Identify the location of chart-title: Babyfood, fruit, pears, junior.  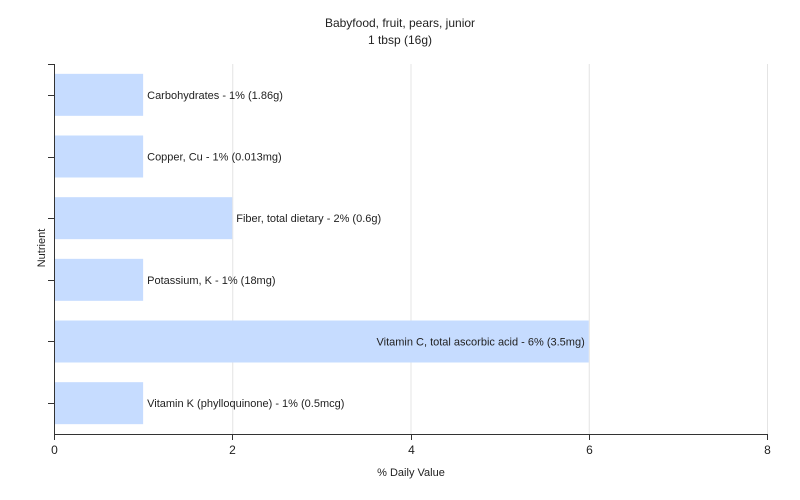
(400, 23).